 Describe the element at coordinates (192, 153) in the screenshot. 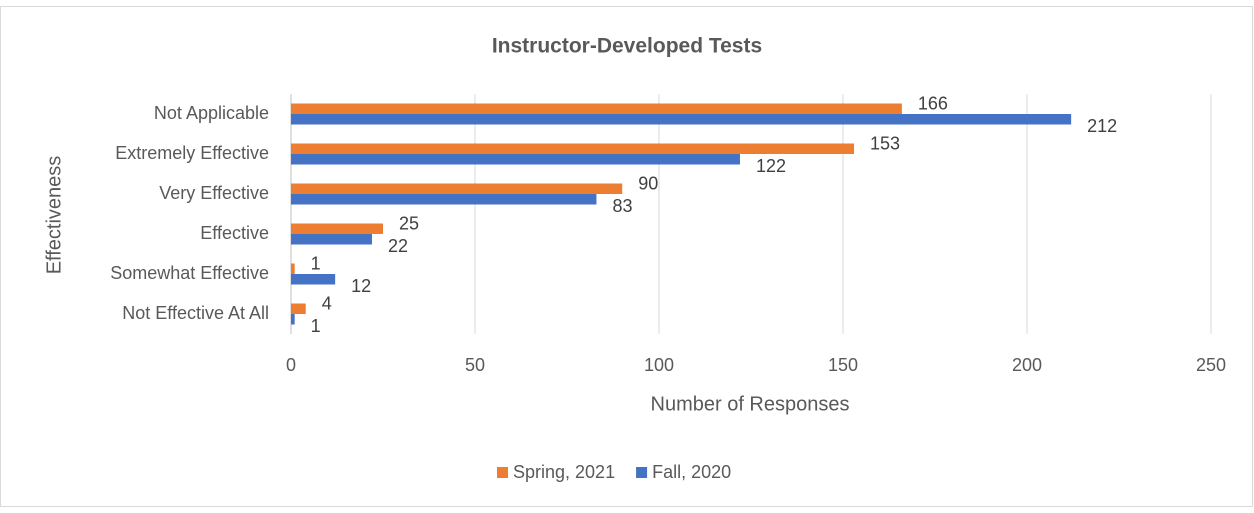

I see `y-tick-label: Extremely Effective` at that location.